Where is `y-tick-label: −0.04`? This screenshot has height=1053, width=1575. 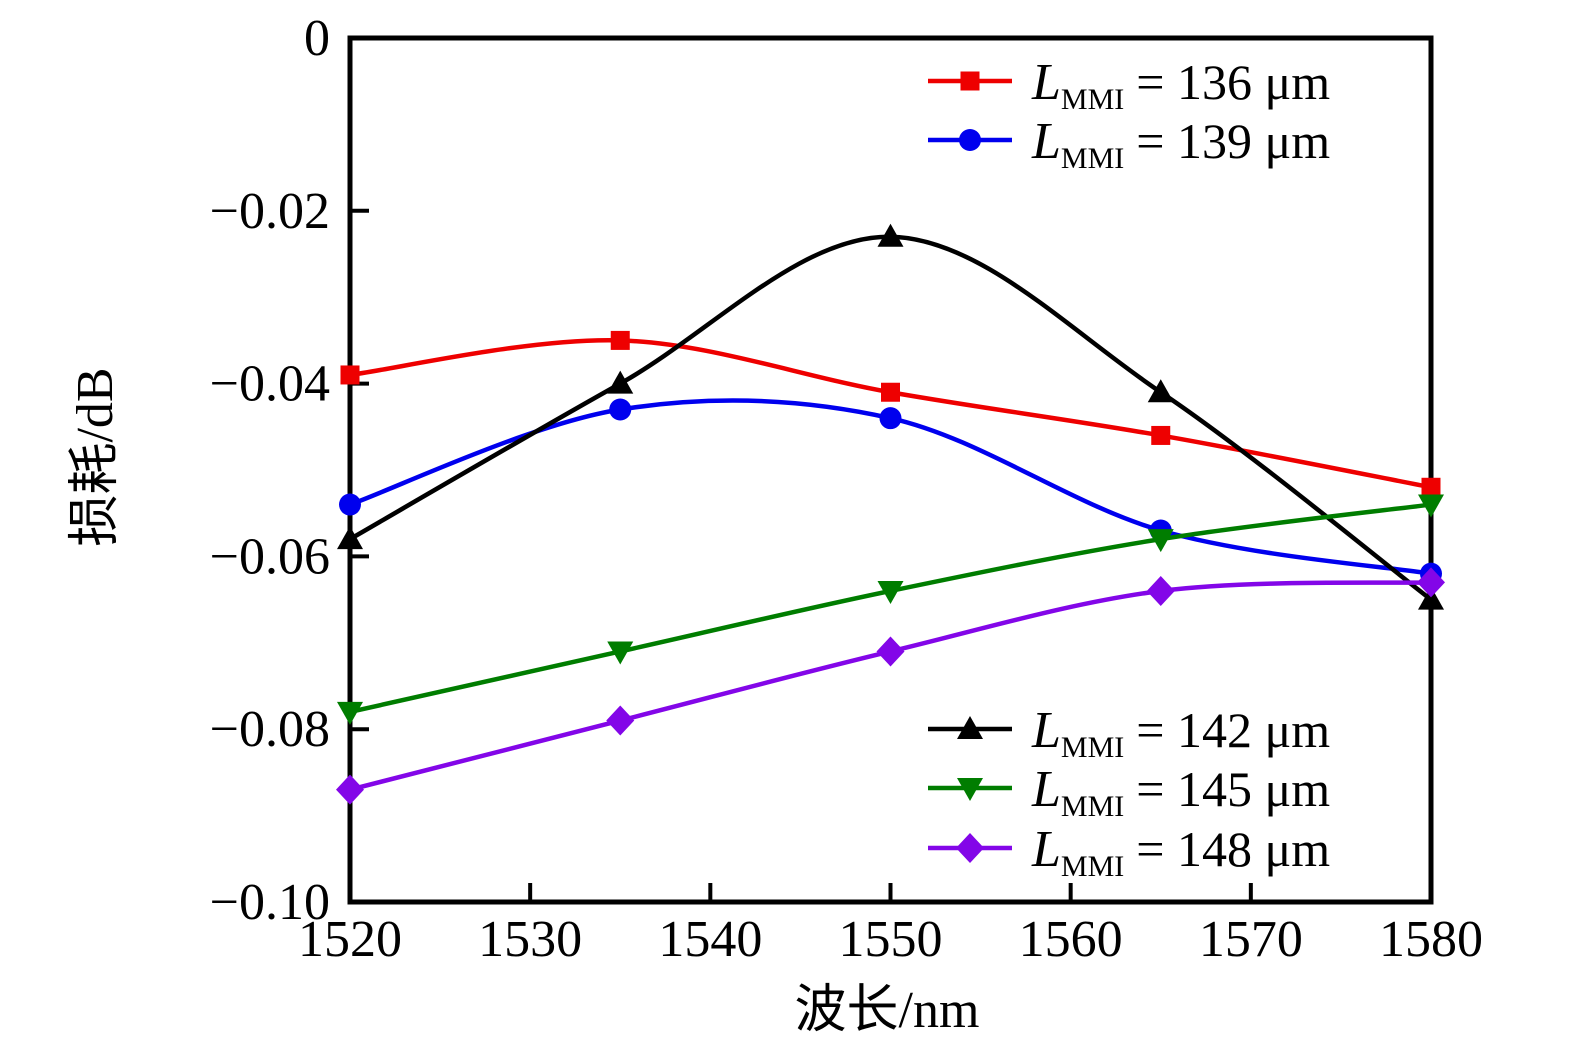 y-tick-label: −0.04 is located at coordinates (270, 384).